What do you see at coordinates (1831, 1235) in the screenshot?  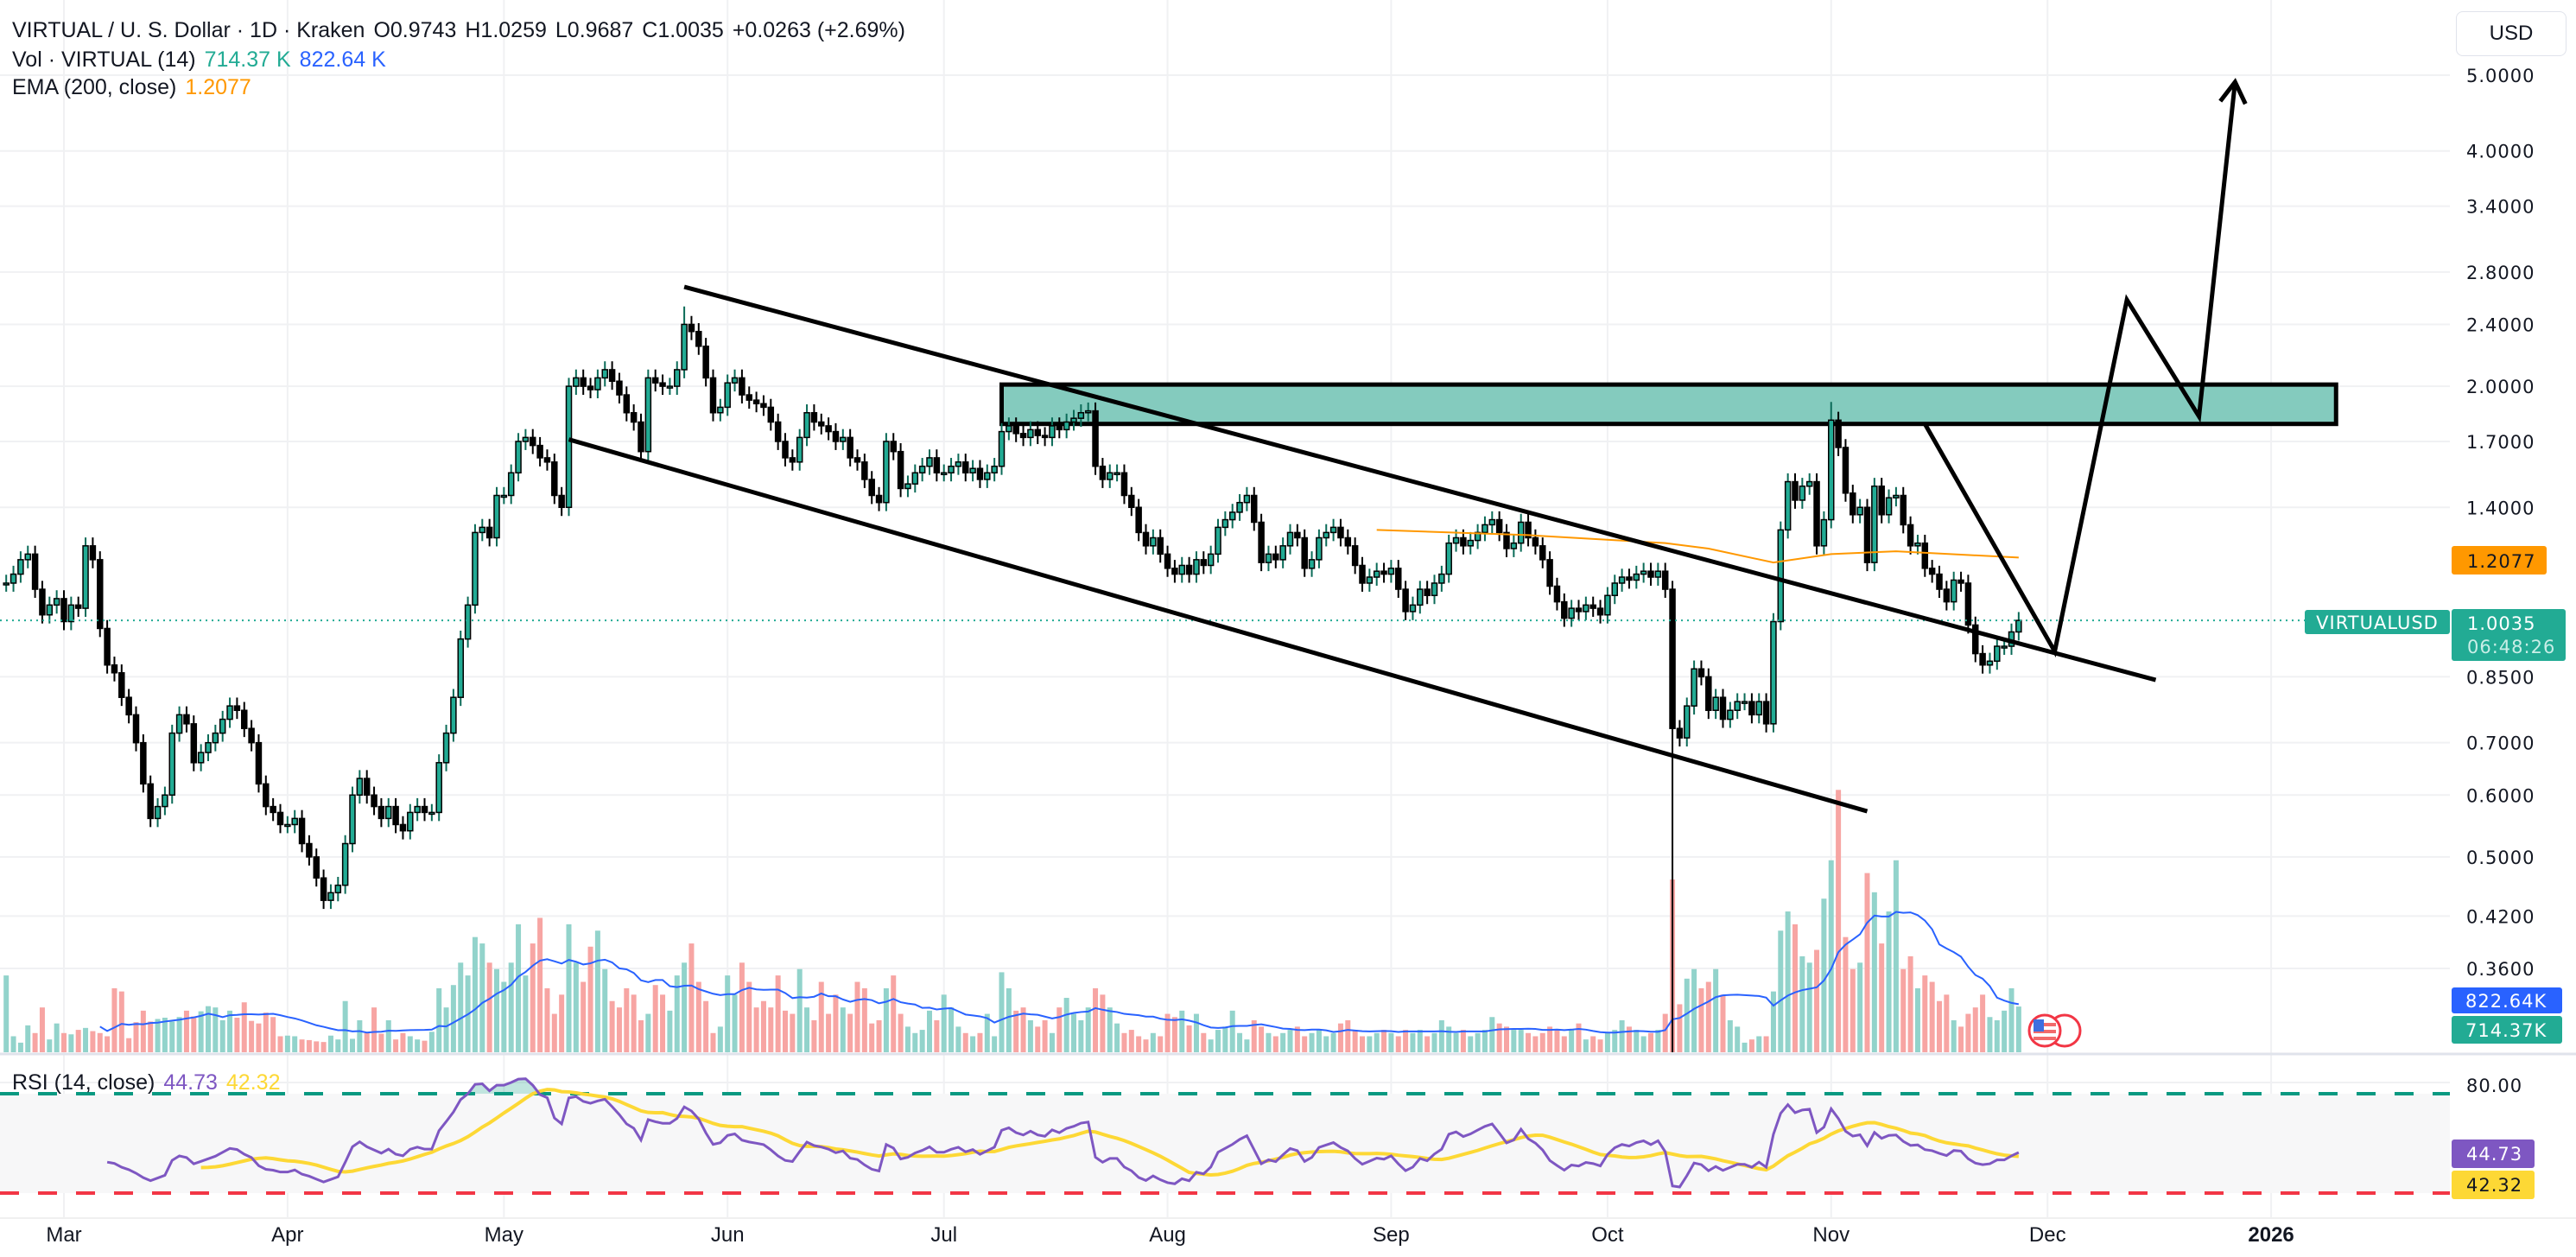 I see `time-tick-label: Nov` at bounding box center [1831, 1235].